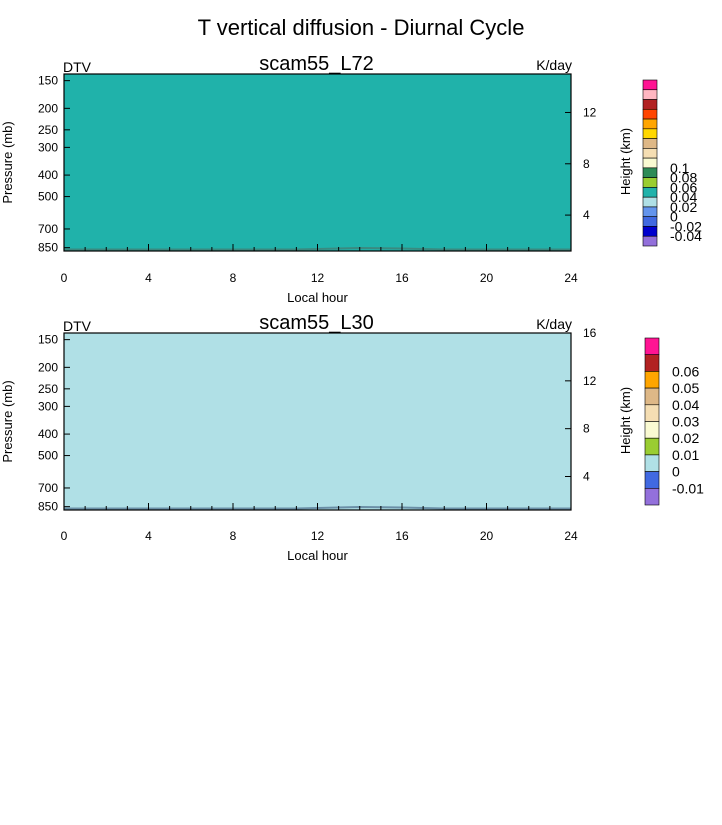 The width and height of the screenshot is (722, 825). Describe the element at coordinates (685, 455) in the screenshot. I see `colorbar-label: 0.01` at that location.